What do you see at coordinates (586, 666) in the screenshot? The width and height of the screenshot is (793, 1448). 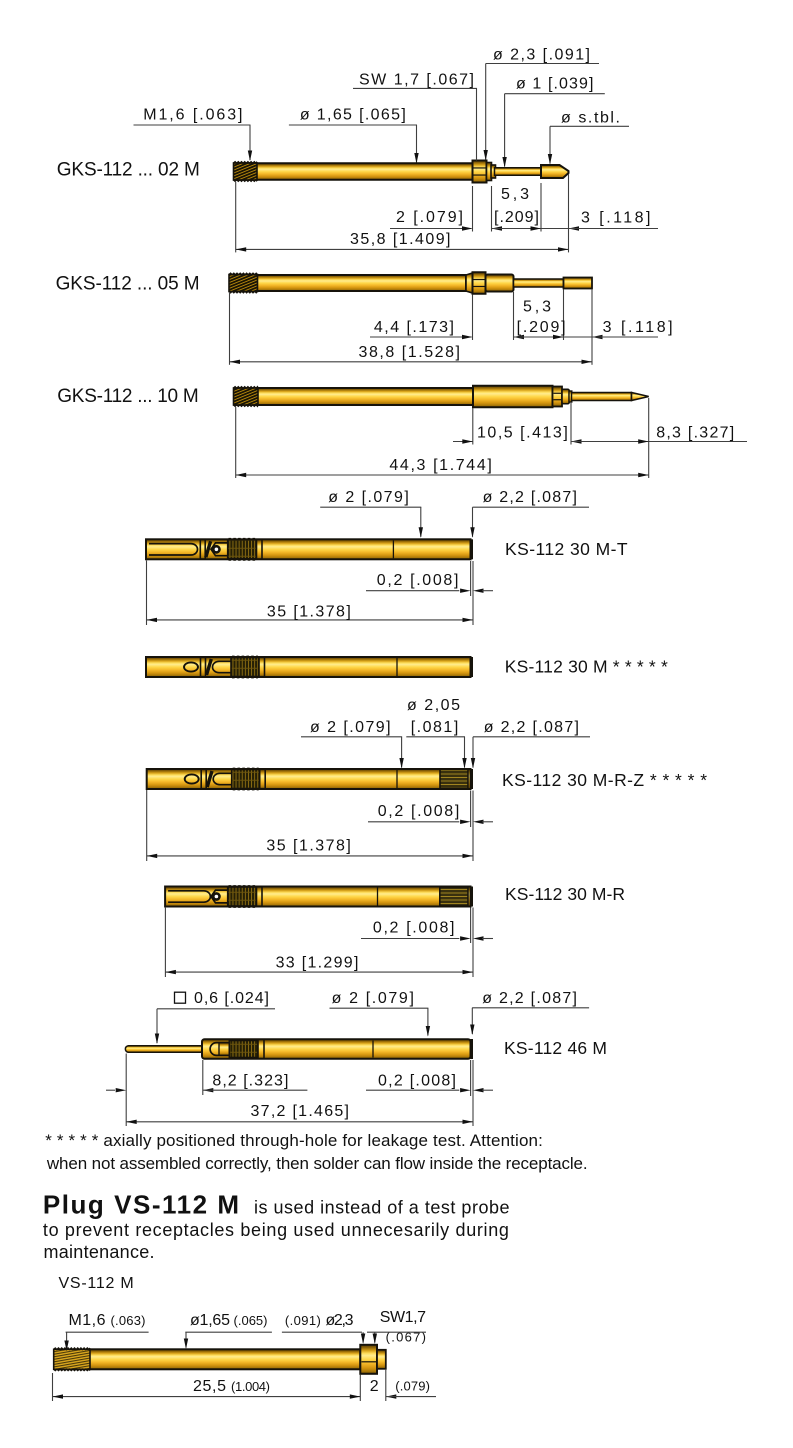 I see `svg-text: KS-112 30 M * * * * *` at bounding box center [586, 666].